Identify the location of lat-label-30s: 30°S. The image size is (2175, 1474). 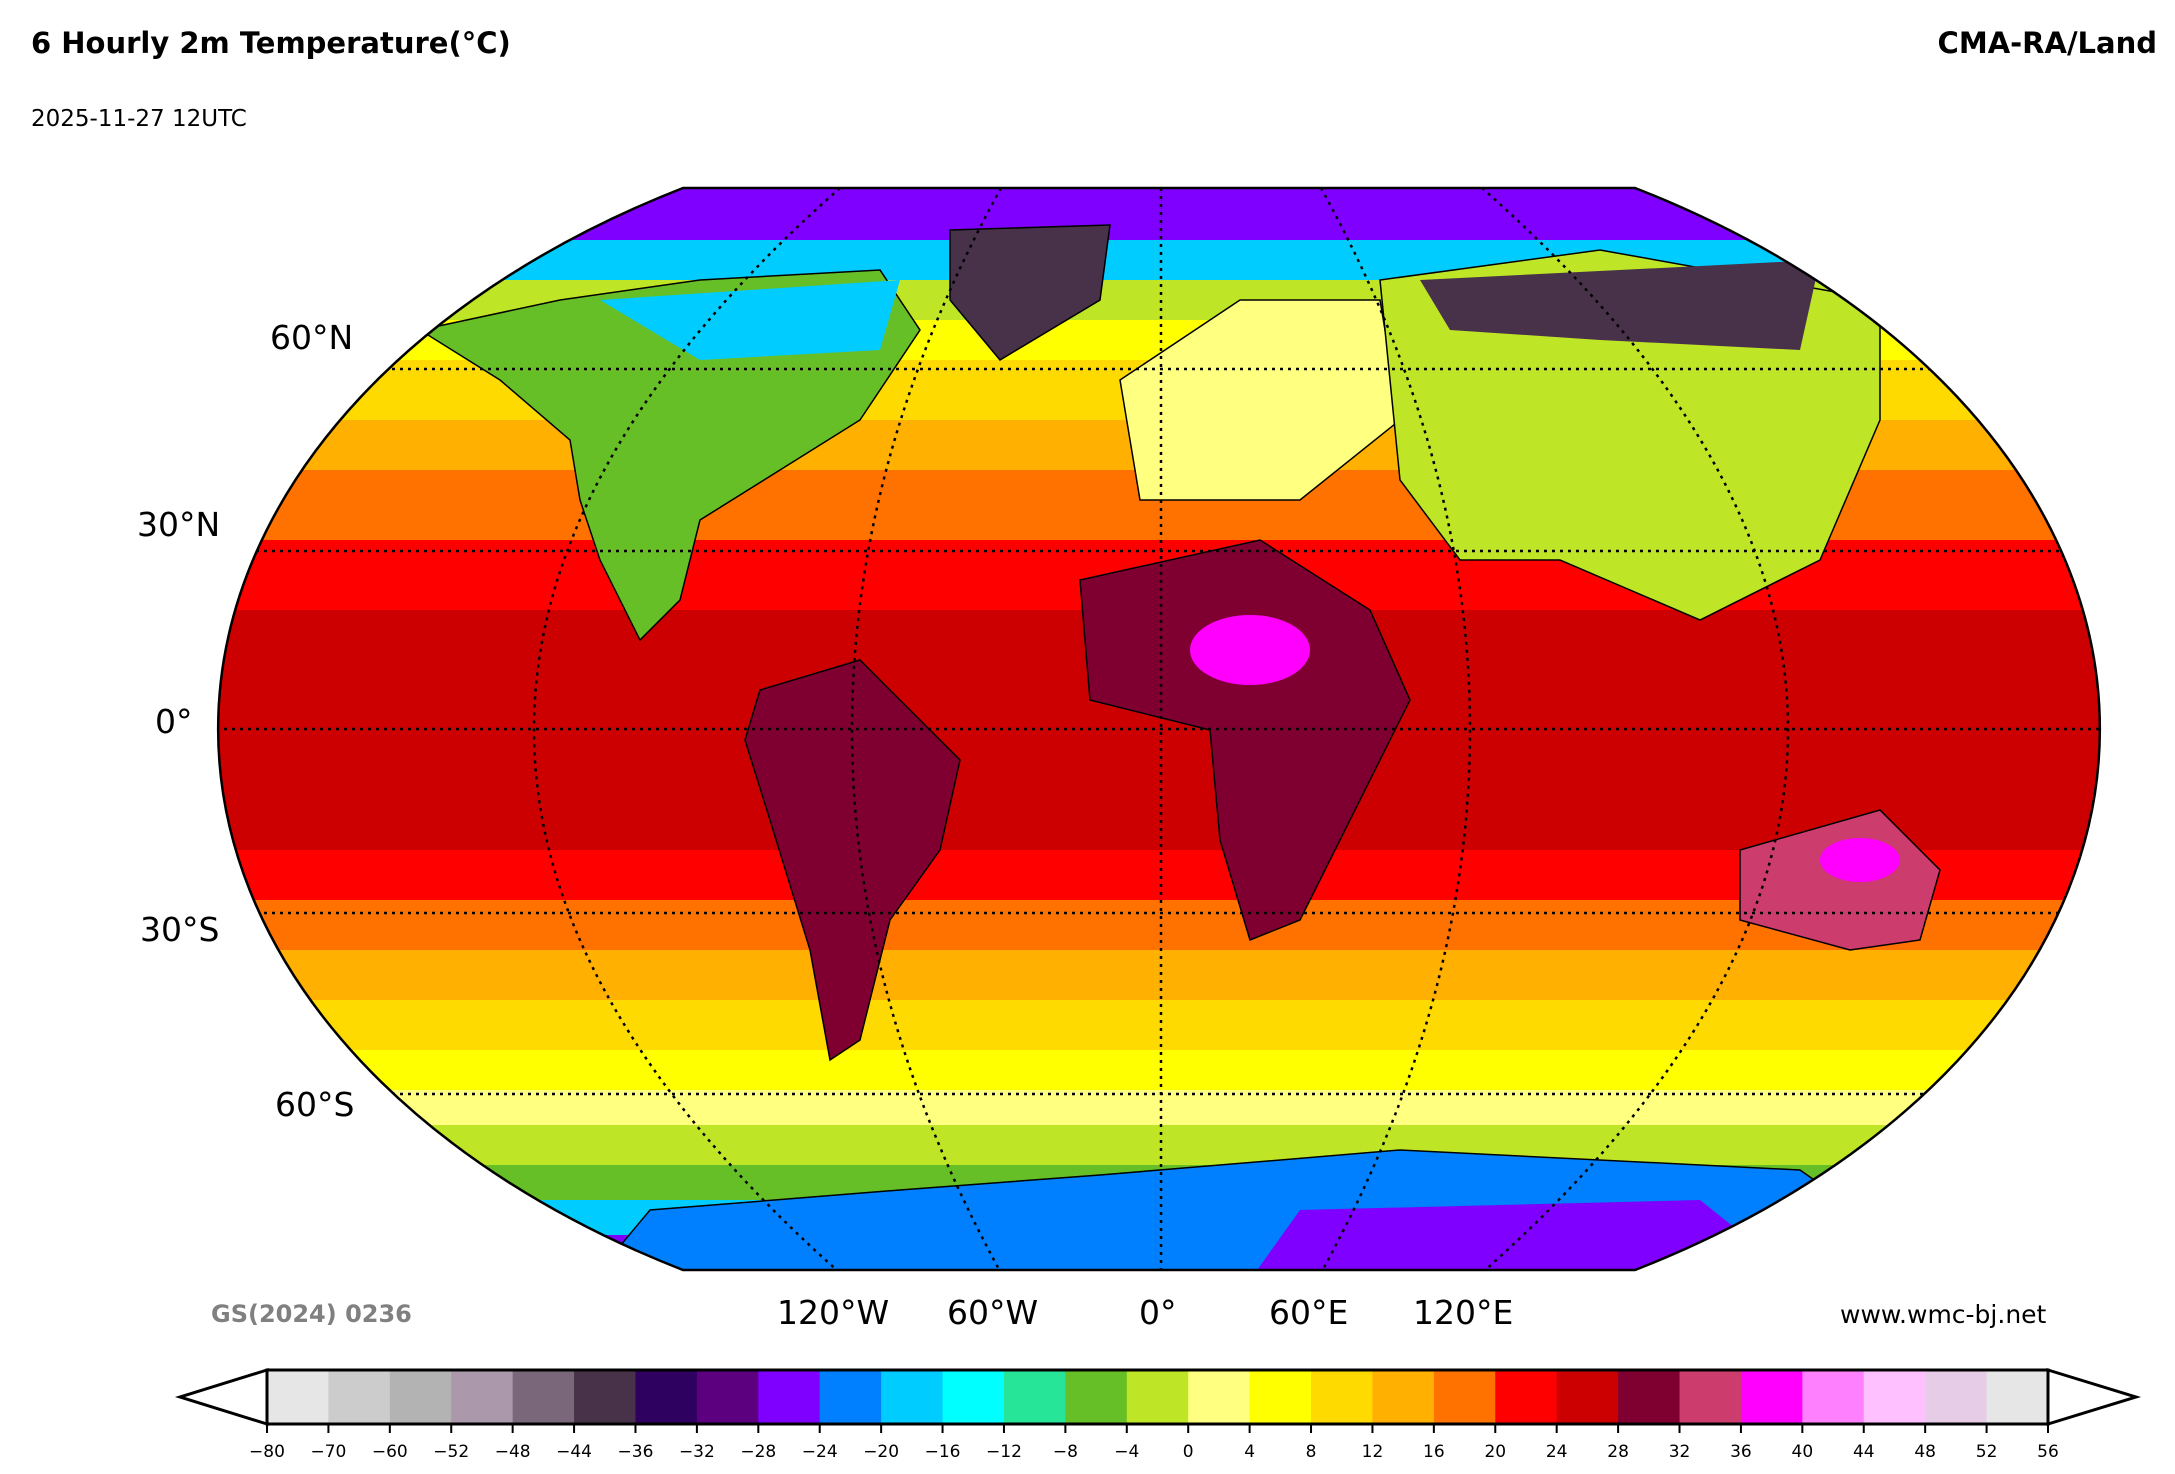
(180, 929).